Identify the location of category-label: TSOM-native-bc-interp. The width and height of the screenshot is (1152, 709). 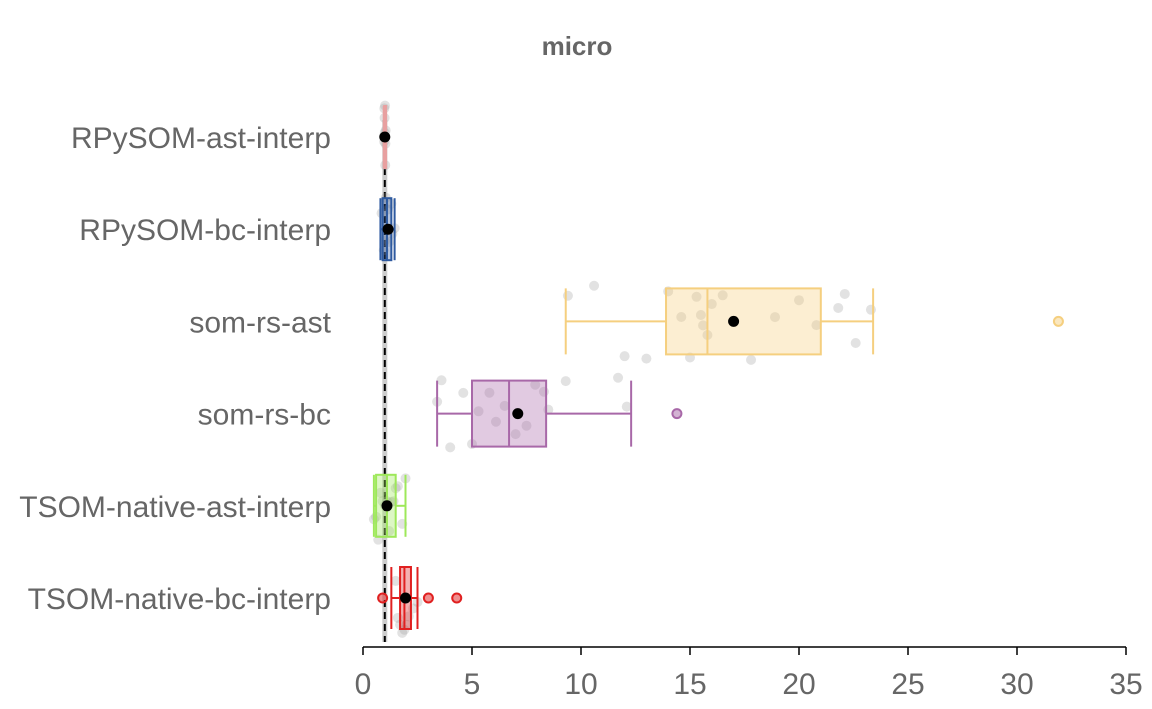
(179, 599).